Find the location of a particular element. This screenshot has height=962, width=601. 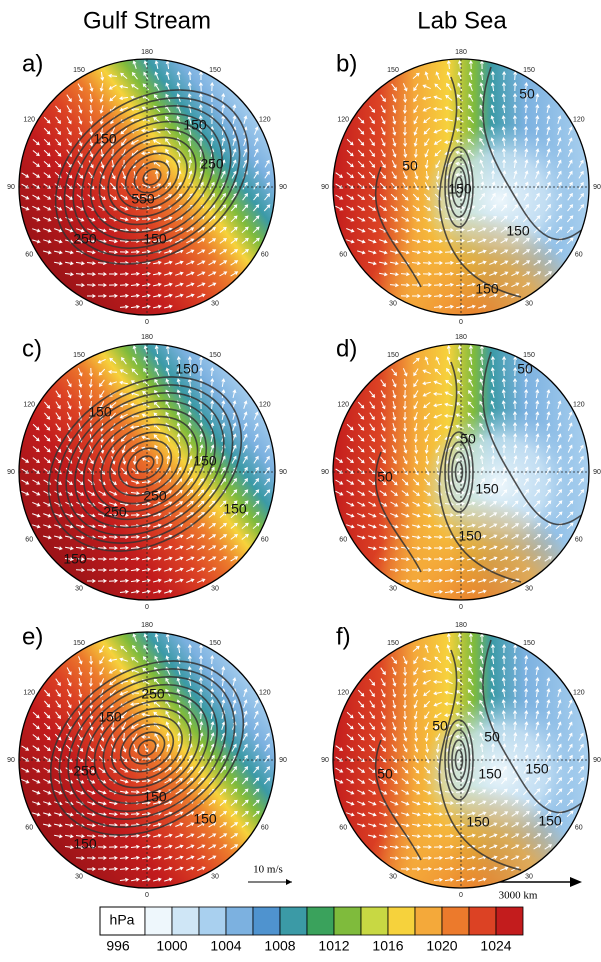

angle-label: 180 is located at coordinates (147, 337).